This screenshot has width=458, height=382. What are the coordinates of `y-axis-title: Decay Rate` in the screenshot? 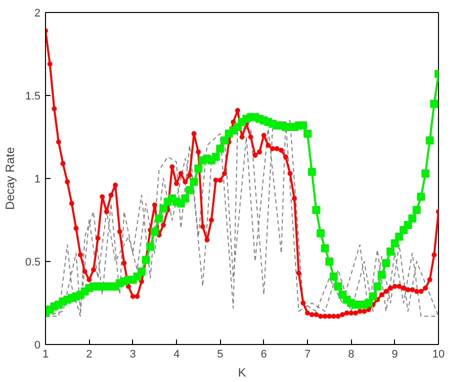 It's located at (10, 178).